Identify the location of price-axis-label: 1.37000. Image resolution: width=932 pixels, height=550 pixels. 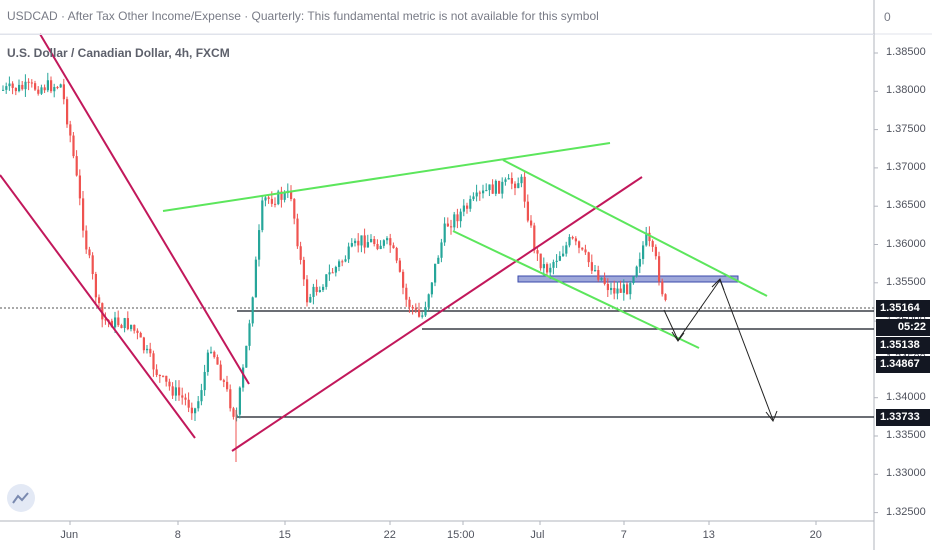
(906, 166).